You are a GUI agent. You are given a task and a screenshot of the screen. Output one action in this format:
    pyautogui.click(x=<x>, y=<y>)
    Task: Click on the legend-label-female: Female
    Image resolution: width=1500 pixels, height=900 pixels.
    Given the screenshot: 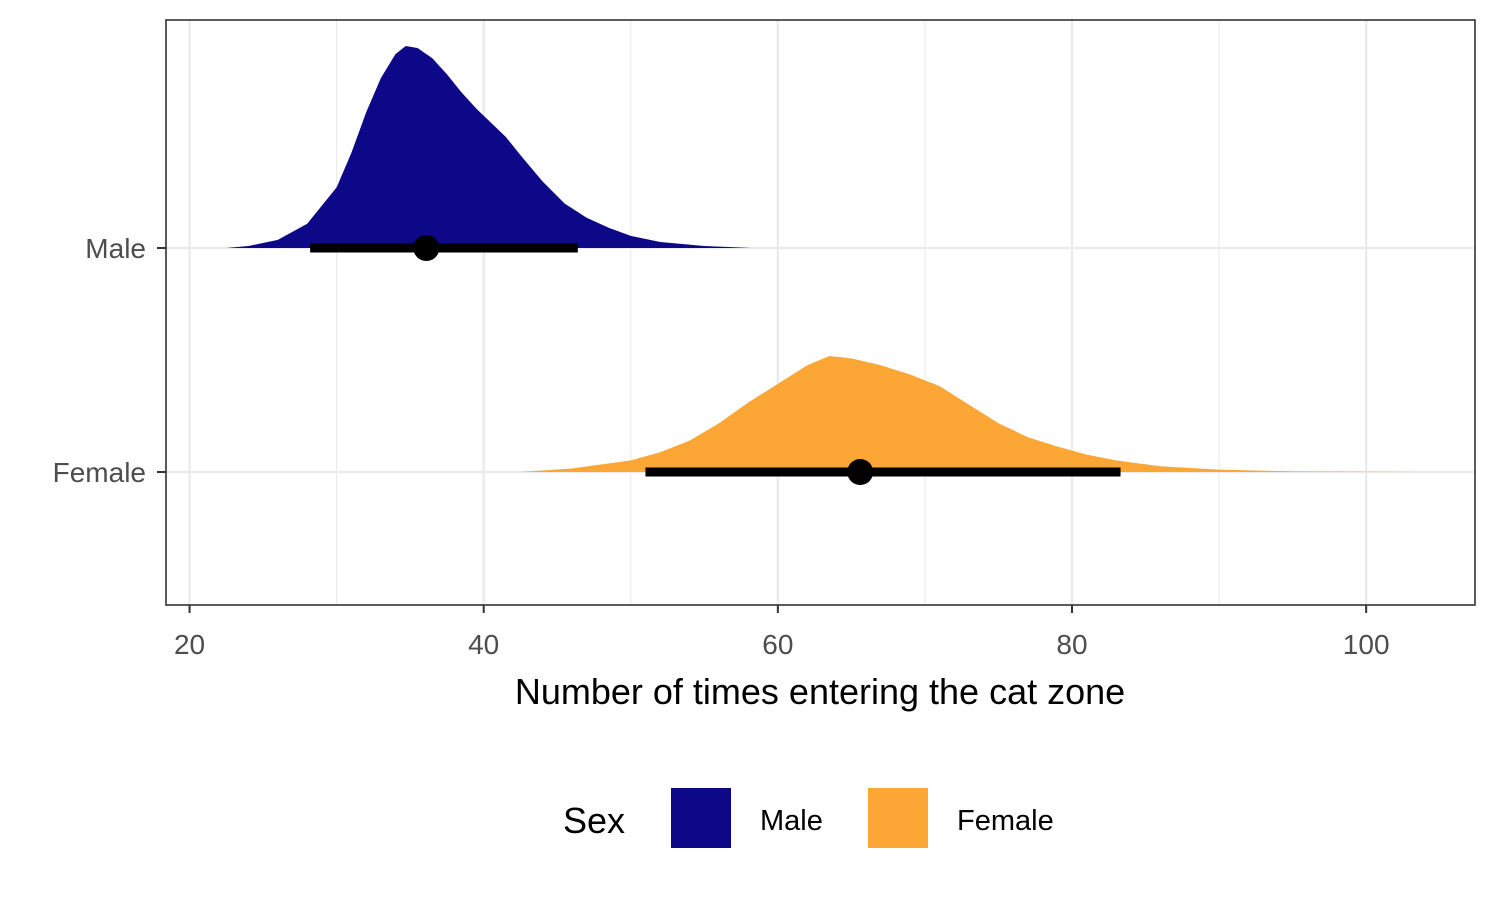 What is the action you would take?
    pyautogui.click(x=1005, y=821)
    